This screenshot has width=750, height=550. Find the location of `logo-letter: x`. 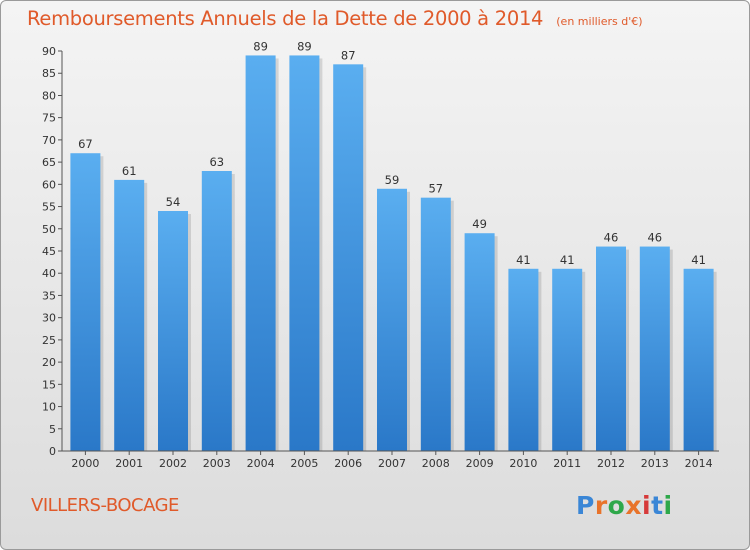

logo-letter: x is located at coordinates (633, 505).